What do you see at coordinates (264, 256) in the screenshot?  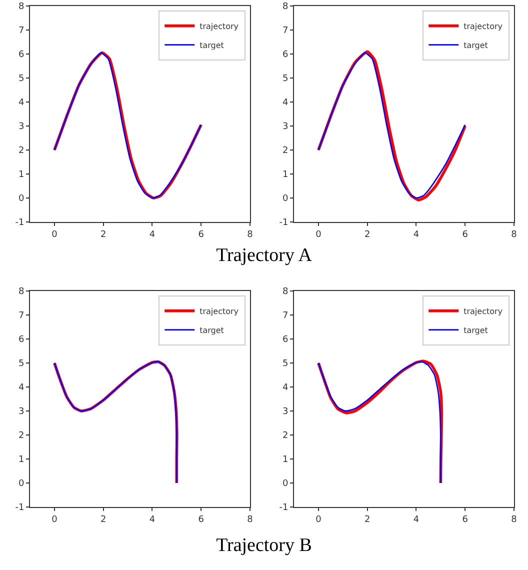 I see `text: Trajectory A` at bounding box center [264, 256].